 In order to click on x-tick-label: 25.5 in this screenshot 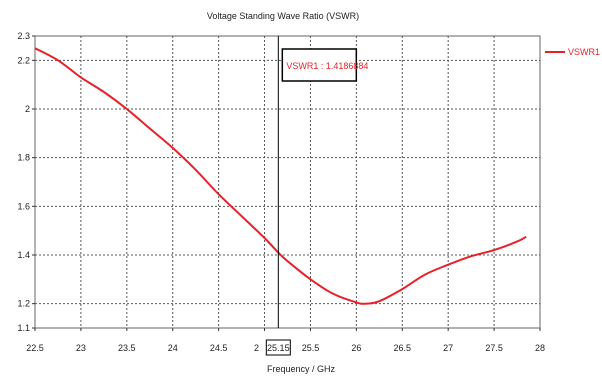, I will do `click(311, 348)`.